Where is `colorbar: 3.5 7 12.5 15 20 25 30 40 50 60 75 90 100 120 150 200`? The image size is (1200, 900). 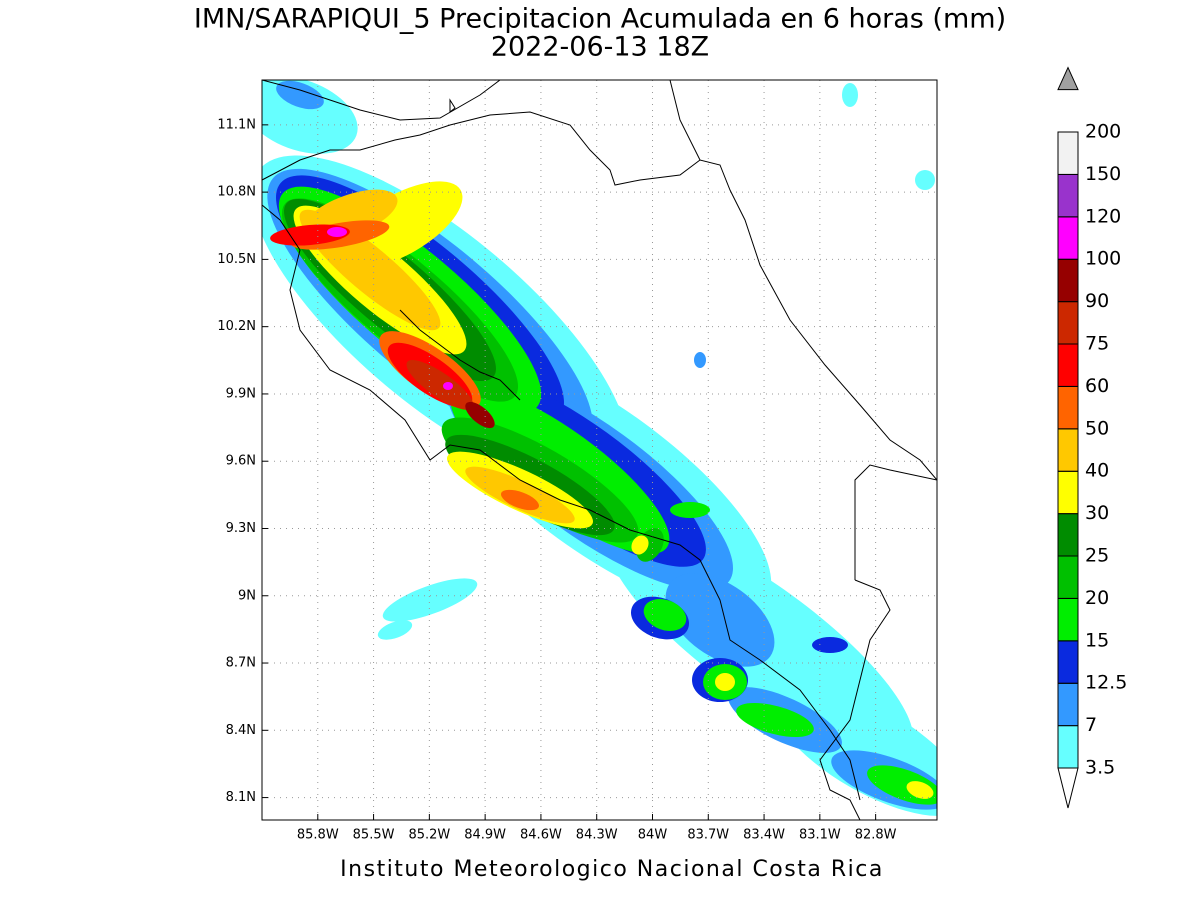
colorbar: 3.5 7 12.5 15 20 25 30 40 50 60 75 90 100 120 150 200 is located at coordinates (1092, 437).